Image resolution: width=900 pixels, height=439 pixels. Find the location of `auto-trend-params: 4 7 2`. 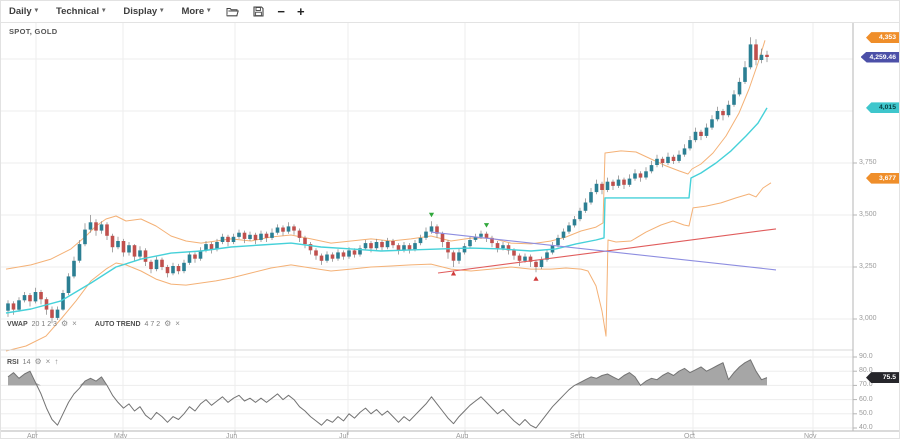

auto-trend-params: 4 7 2 is located at coordinates (152, 324).